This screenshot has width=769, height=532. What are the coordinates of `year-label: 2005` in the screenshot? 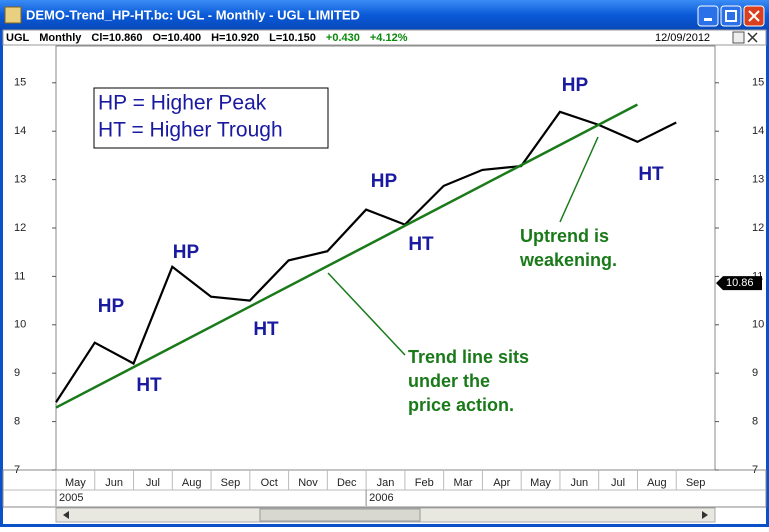 It's located at (71, 498).